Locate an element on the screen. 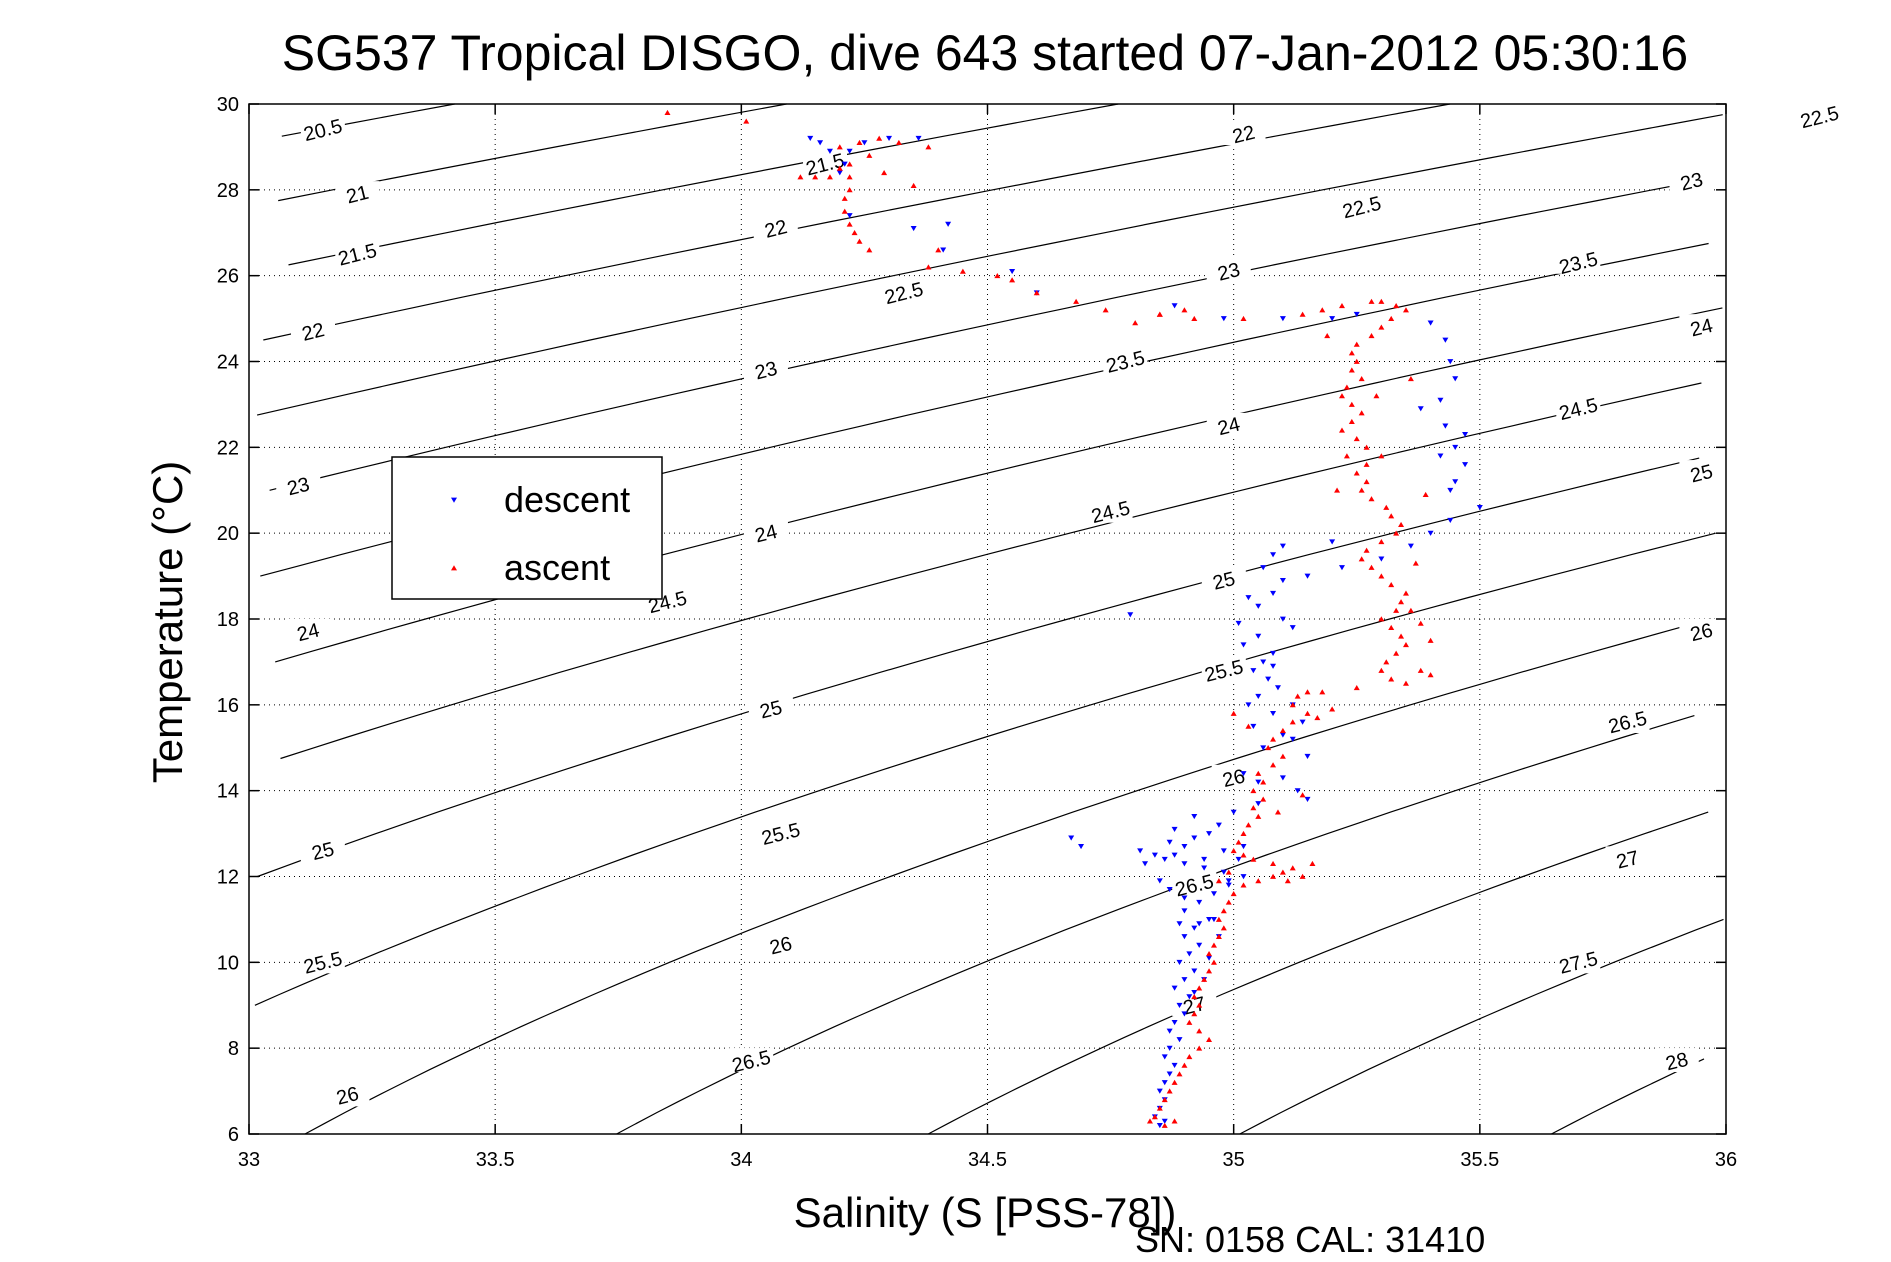 This screenshot has width=1891, height=1262. y-tick-label: 20 is located at coordinates (228, 534).